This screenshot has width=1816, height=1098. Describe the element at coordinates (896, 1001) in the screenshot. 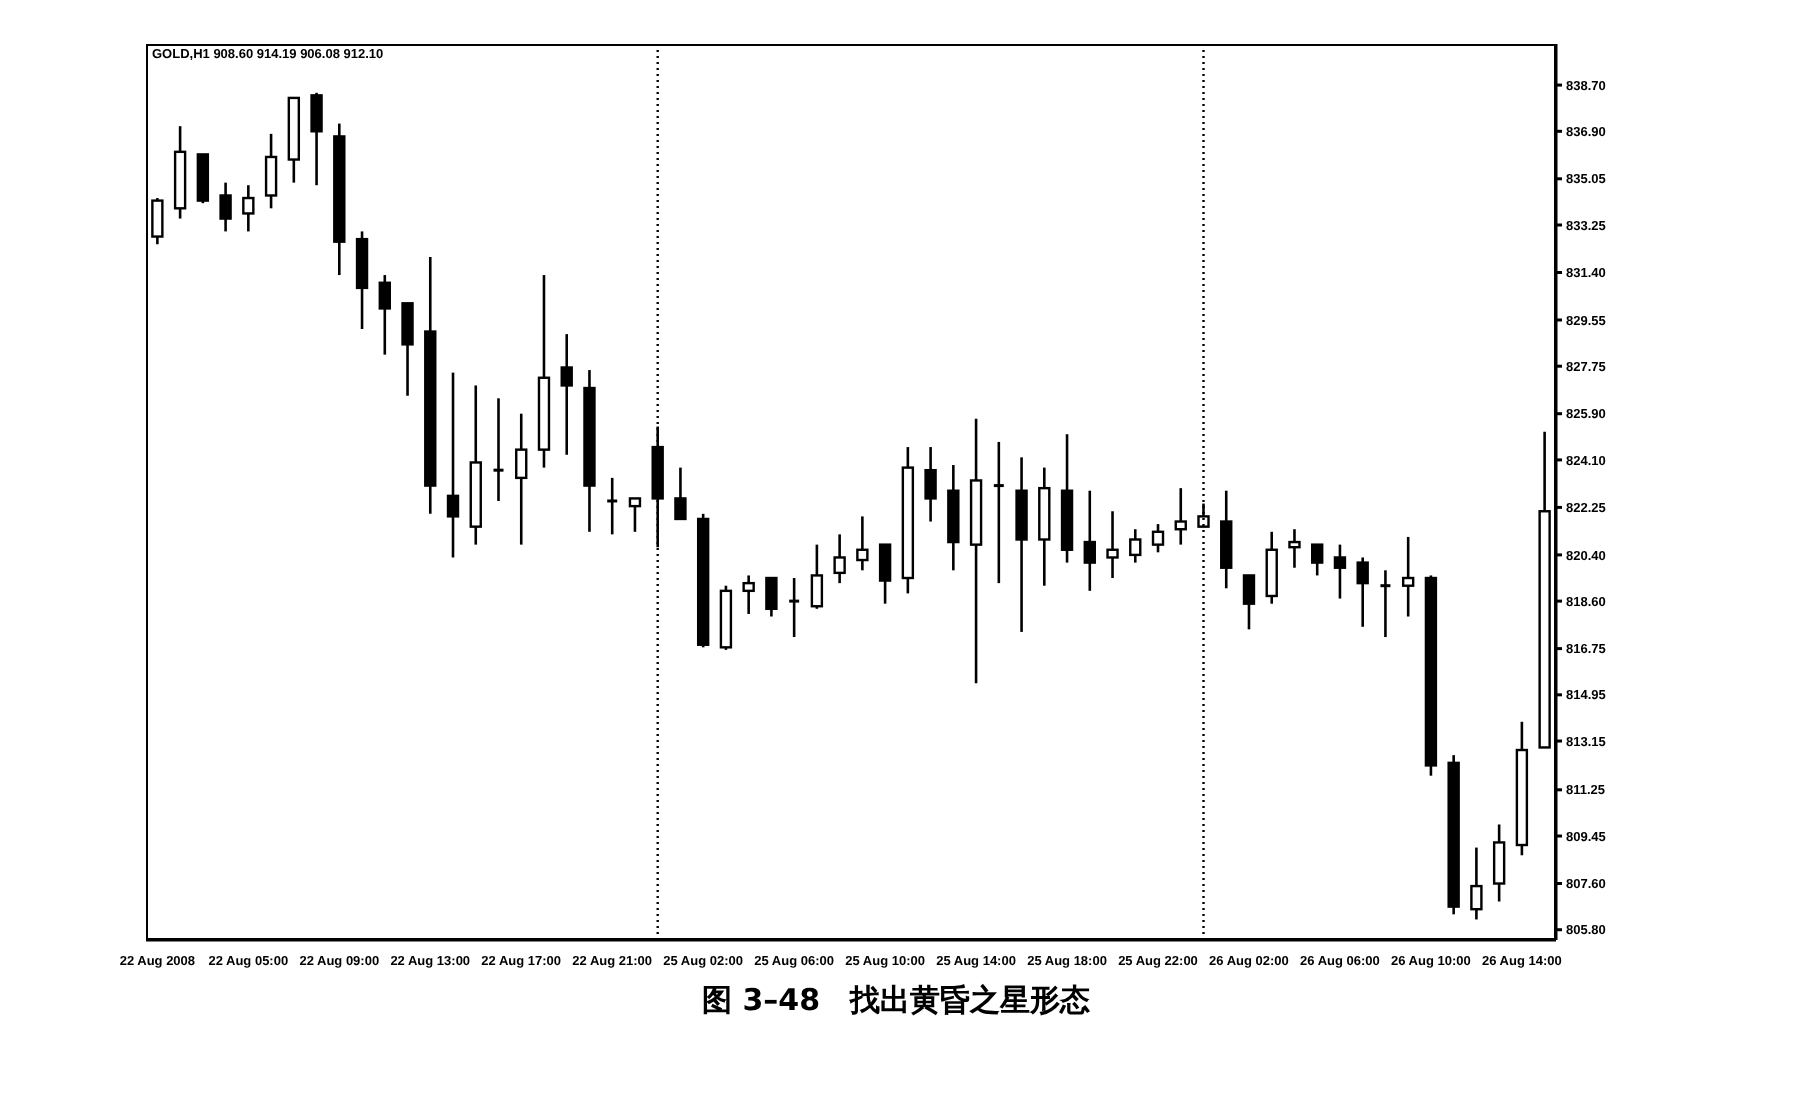

I see `caption: 图 3–48 找出黄昏之星形态` at that location.